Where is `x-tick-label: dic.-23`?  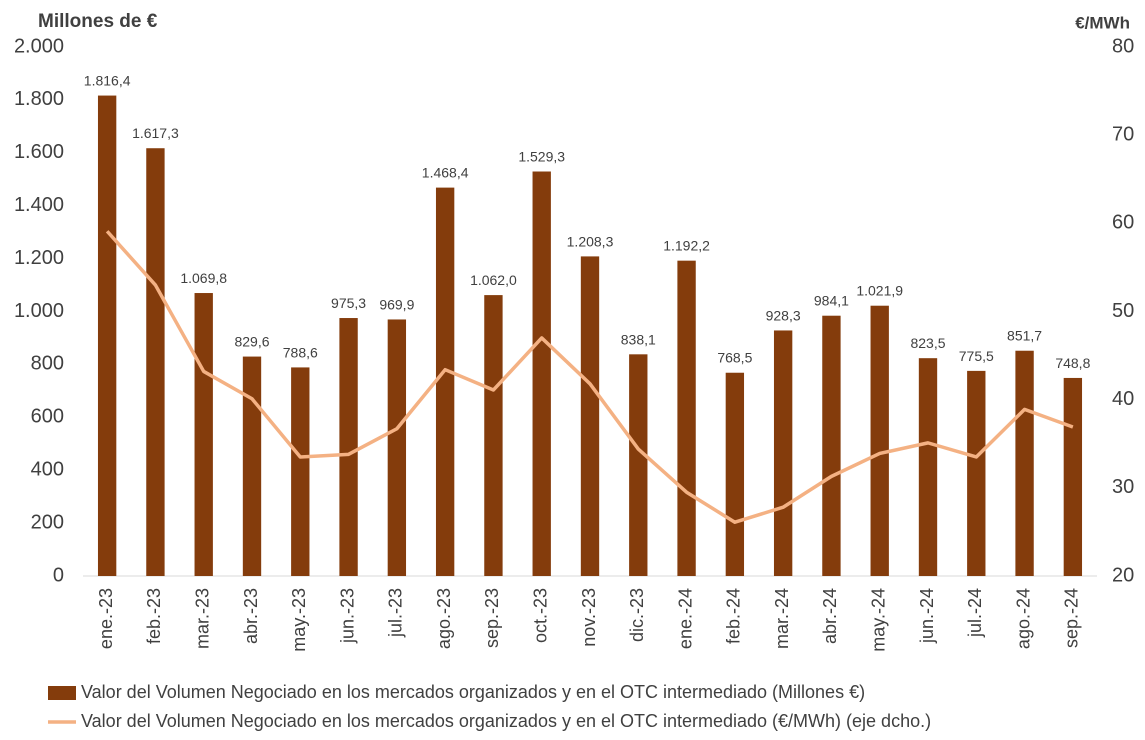
x-tick-label: dic.-23 is located at coordinates (637, 615).